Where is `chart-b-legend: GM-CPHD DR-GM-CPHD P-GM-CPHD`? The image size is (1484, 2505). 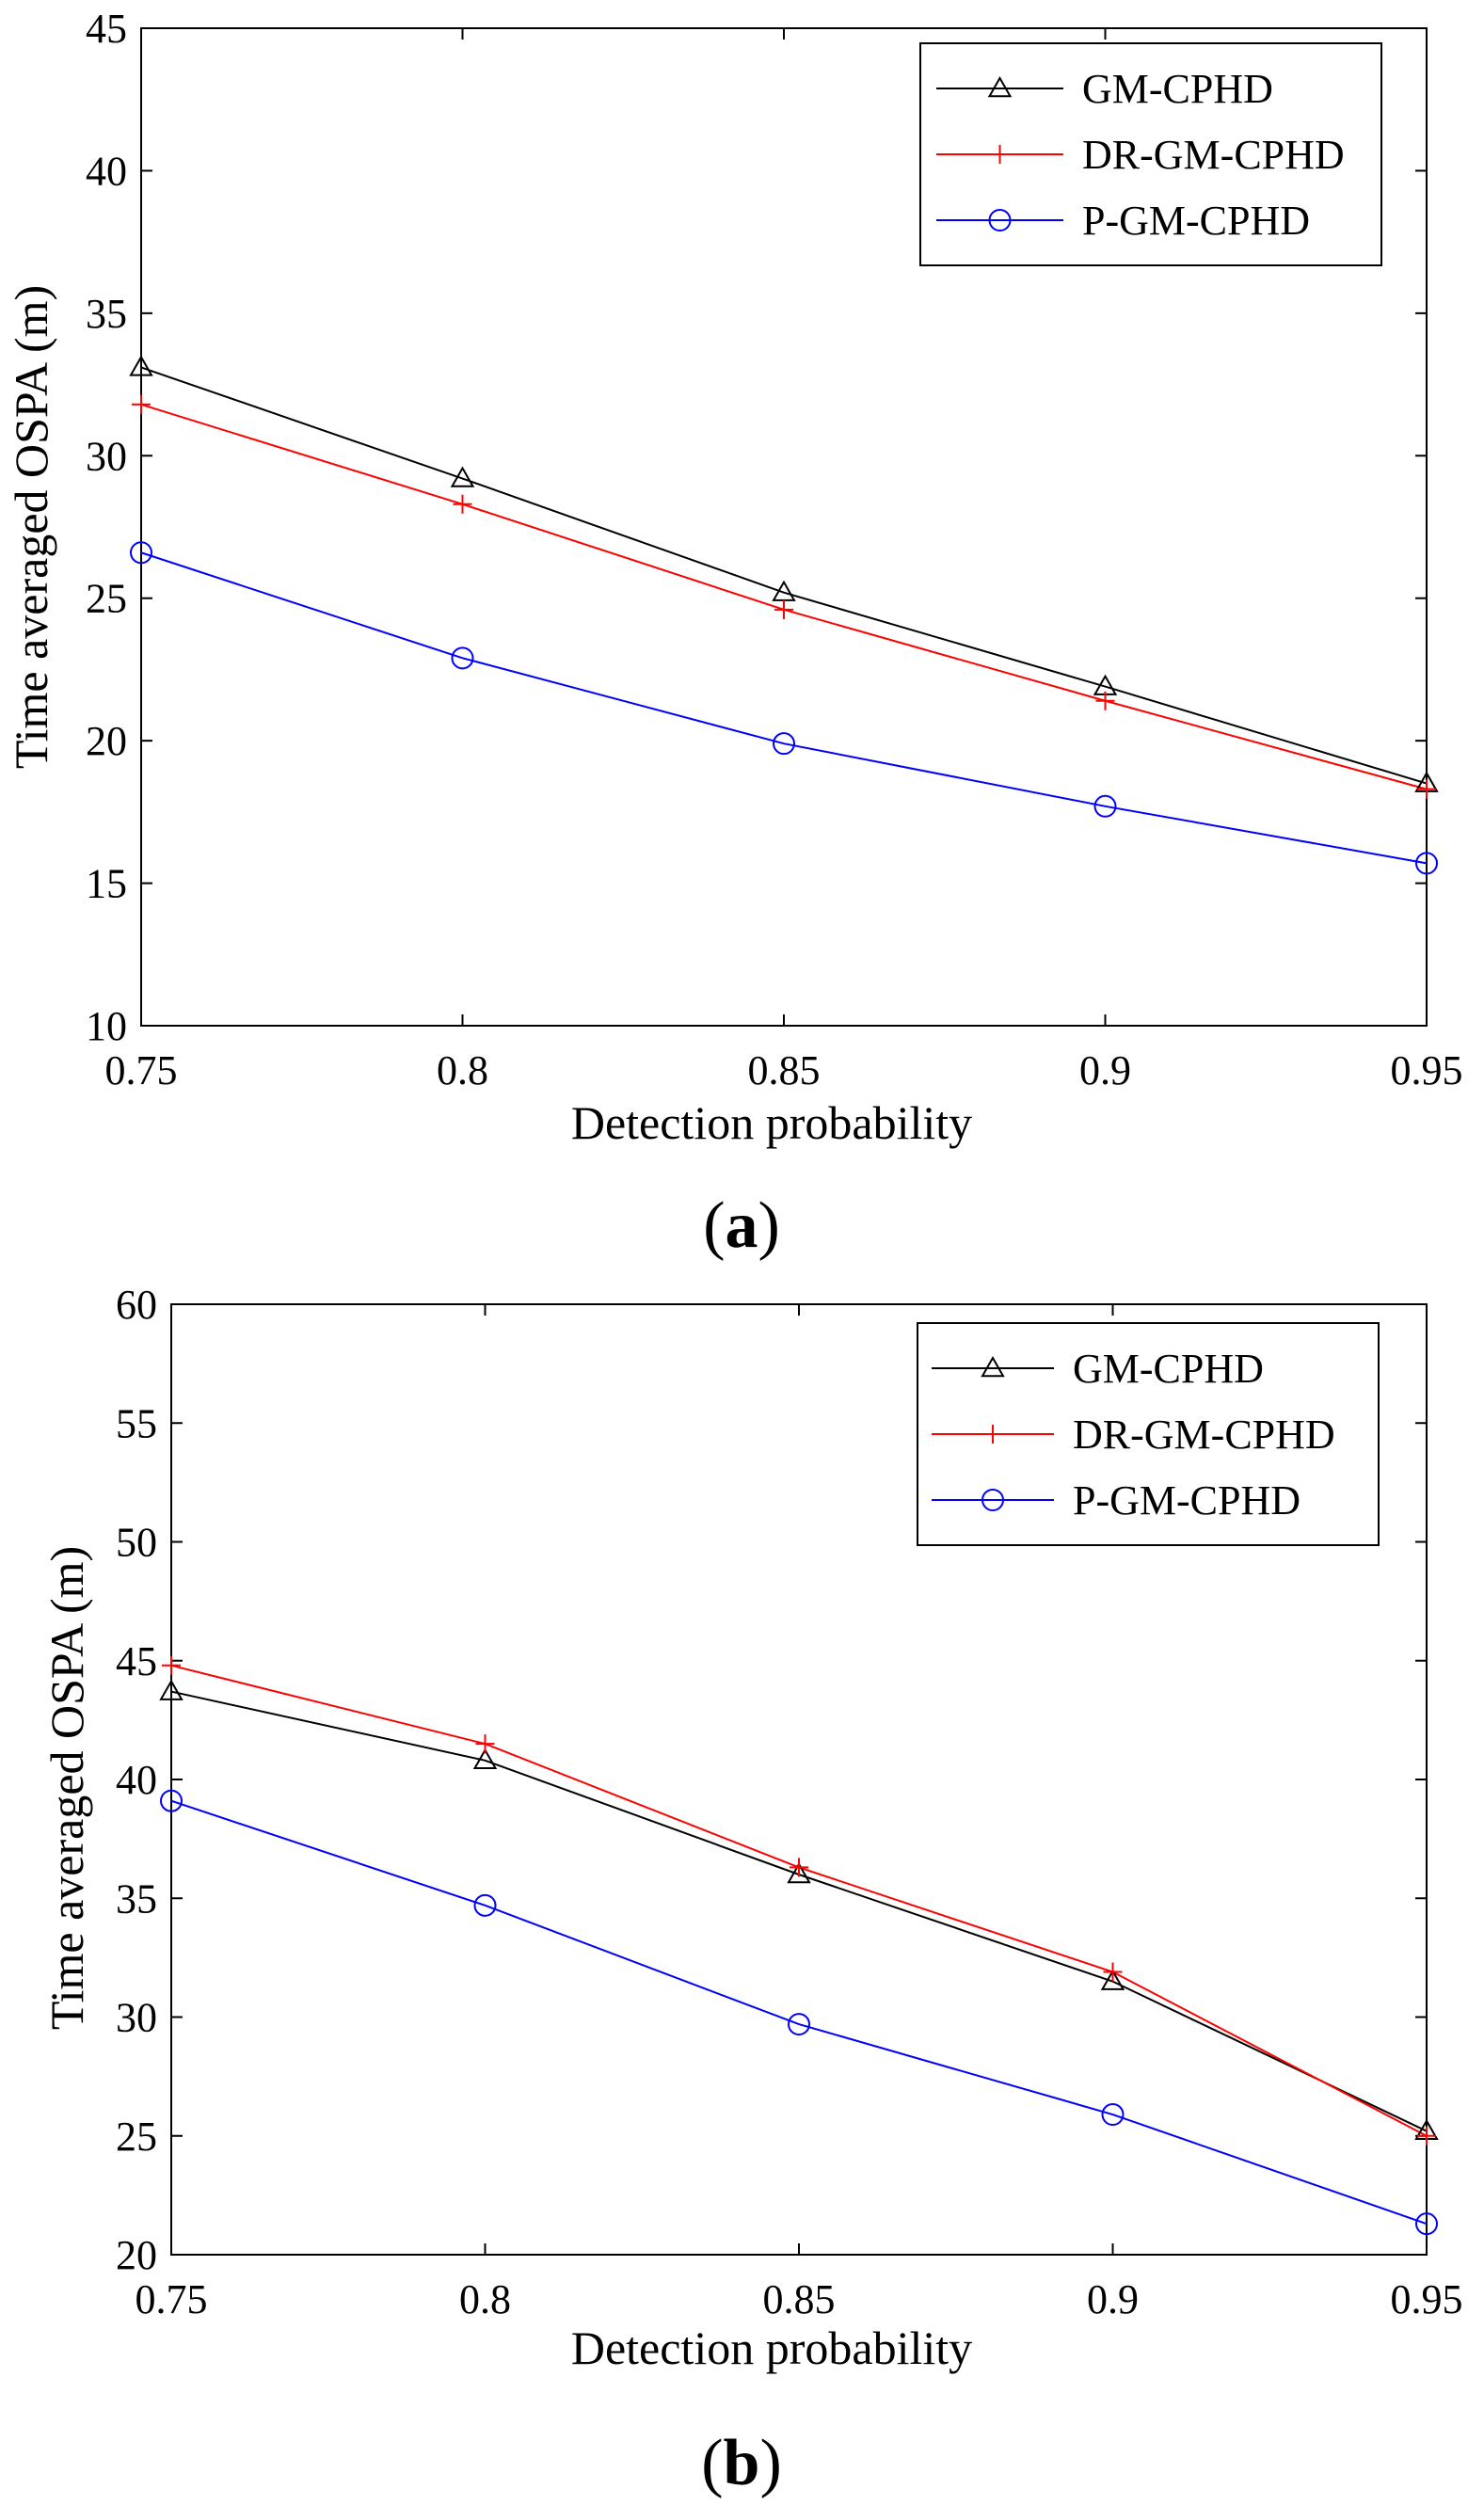
chart-b-legend: GM-CPHD DR-GM-CPHD P-GM-CPHD is located at coordinates (1148, 1434).